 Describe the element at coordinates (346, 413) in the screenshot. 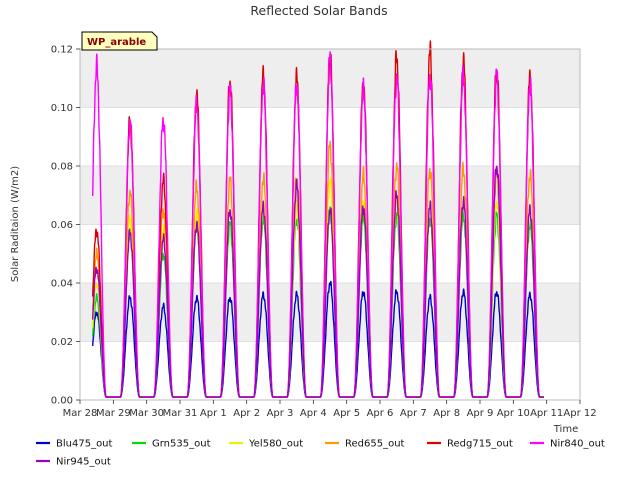

I see `x-tick-label: Apr 5` at that location.